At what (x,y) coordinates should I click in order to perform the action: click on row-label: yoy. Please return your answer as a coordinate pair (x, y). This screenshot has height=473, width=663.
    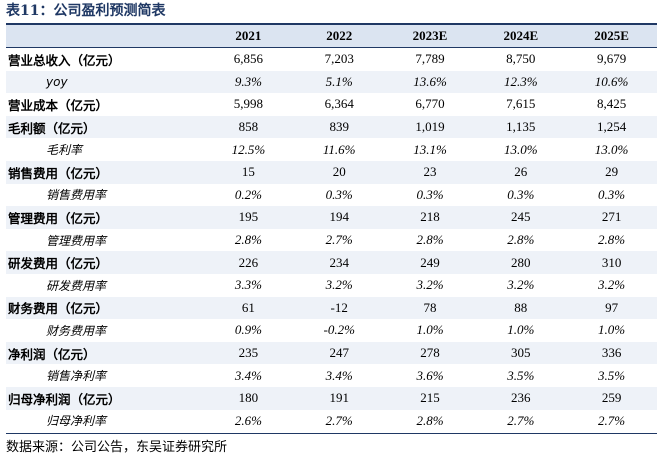
    Looking at the image, I should click on (104, 82).